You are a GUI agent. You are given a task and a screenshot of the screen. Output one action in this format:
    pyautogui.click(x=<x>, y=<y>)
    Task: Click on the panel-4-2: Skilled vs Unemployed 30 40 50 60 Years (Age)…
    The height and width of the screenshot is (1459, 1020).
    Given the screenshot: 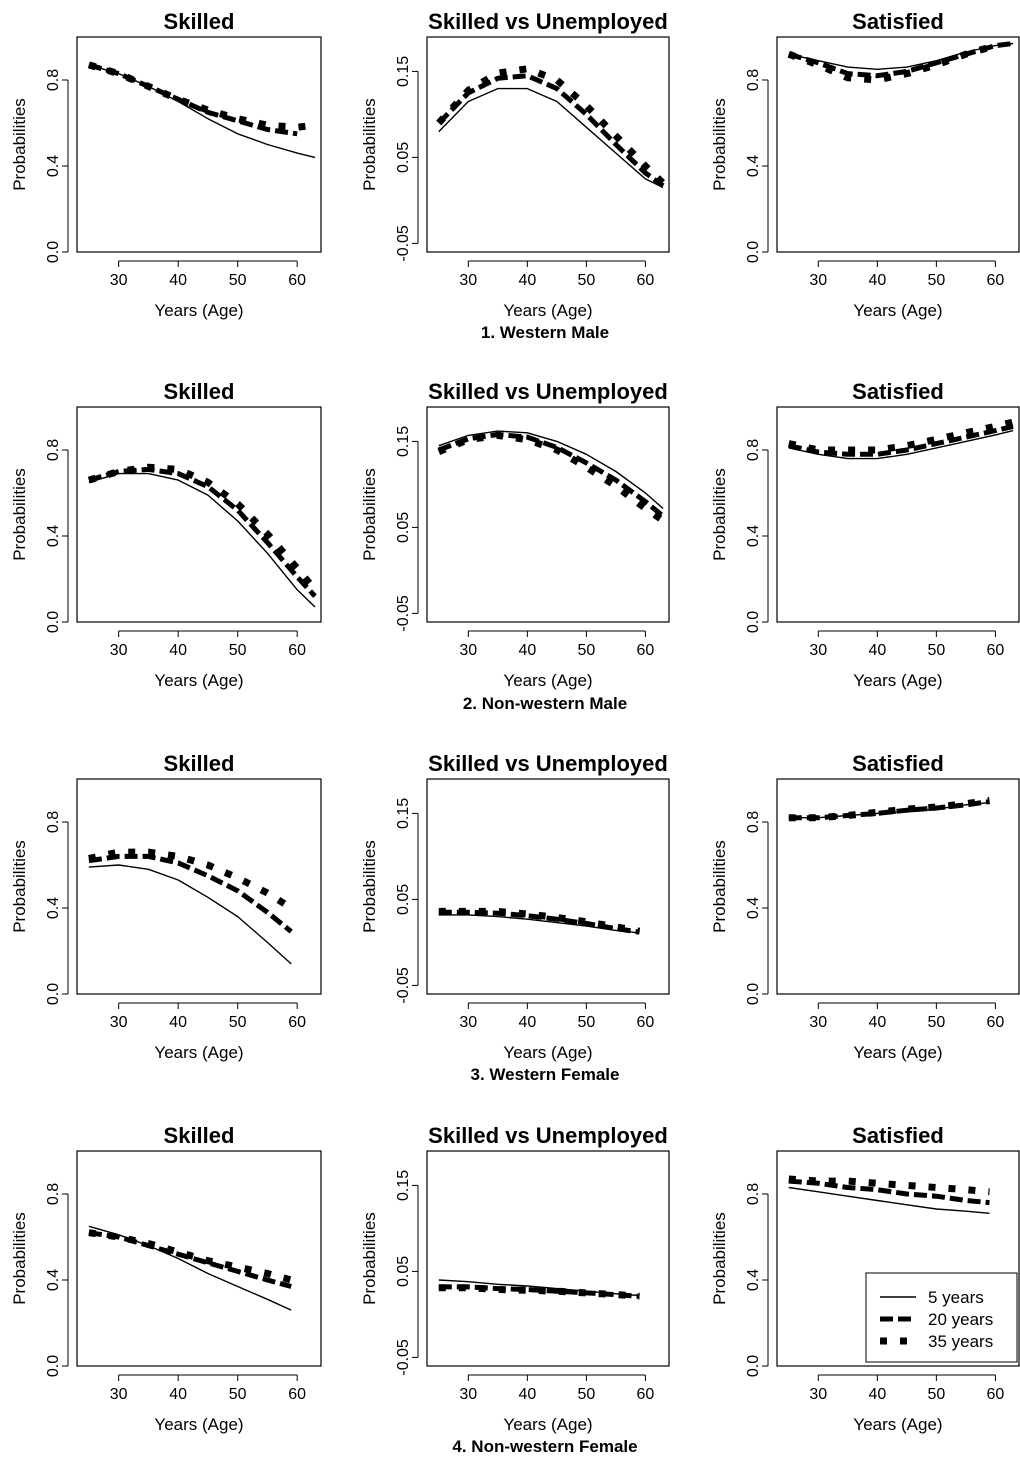 What is the action you would take?
    pyautogui.click(x=515, y=1278)
    